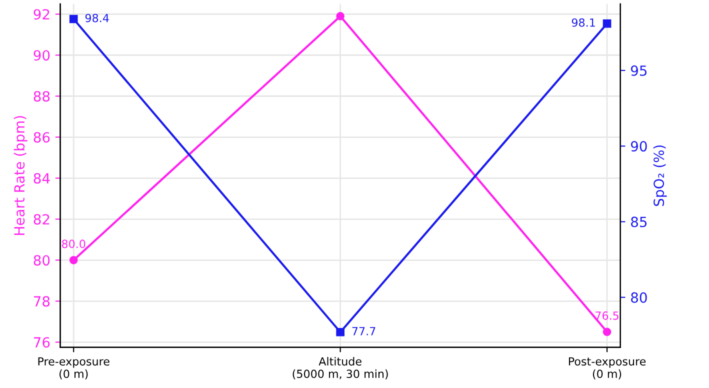 This screenshot has height=388, width=709. I want to click on y-tick-label: 84, so click(42, 178).